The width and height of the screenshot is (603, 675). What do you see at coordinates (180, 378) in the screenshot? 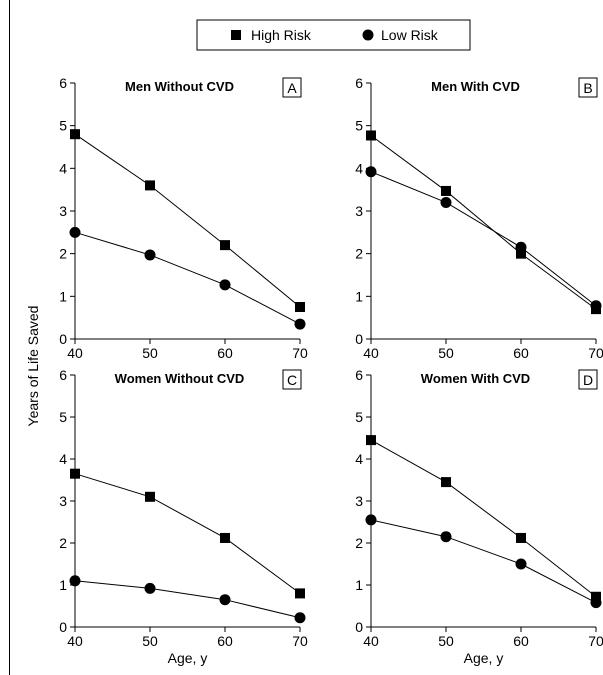
I see `panel-title: Women Without CVD` at bounding box center [180, 378].